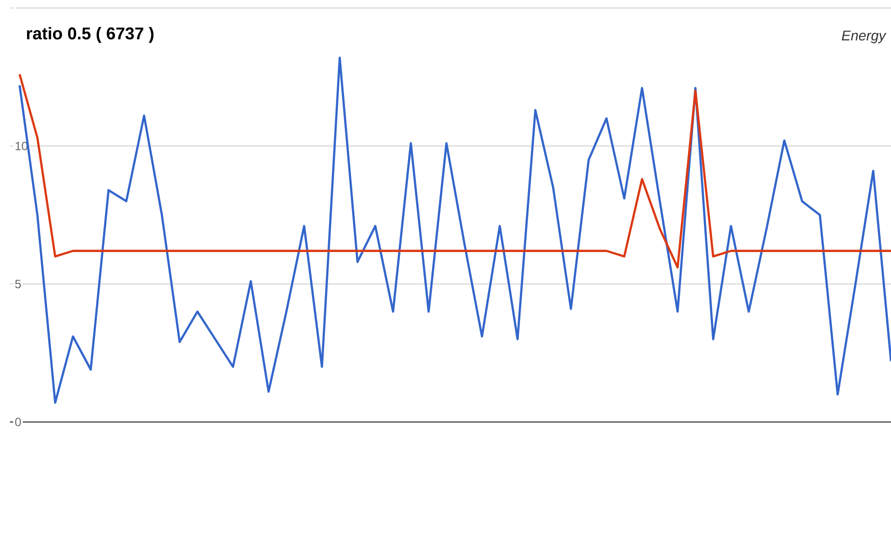 Image resolution: width=891 pixels, height=557 pixels. I want to click on y-tick-label: 5, so click(18, 284).